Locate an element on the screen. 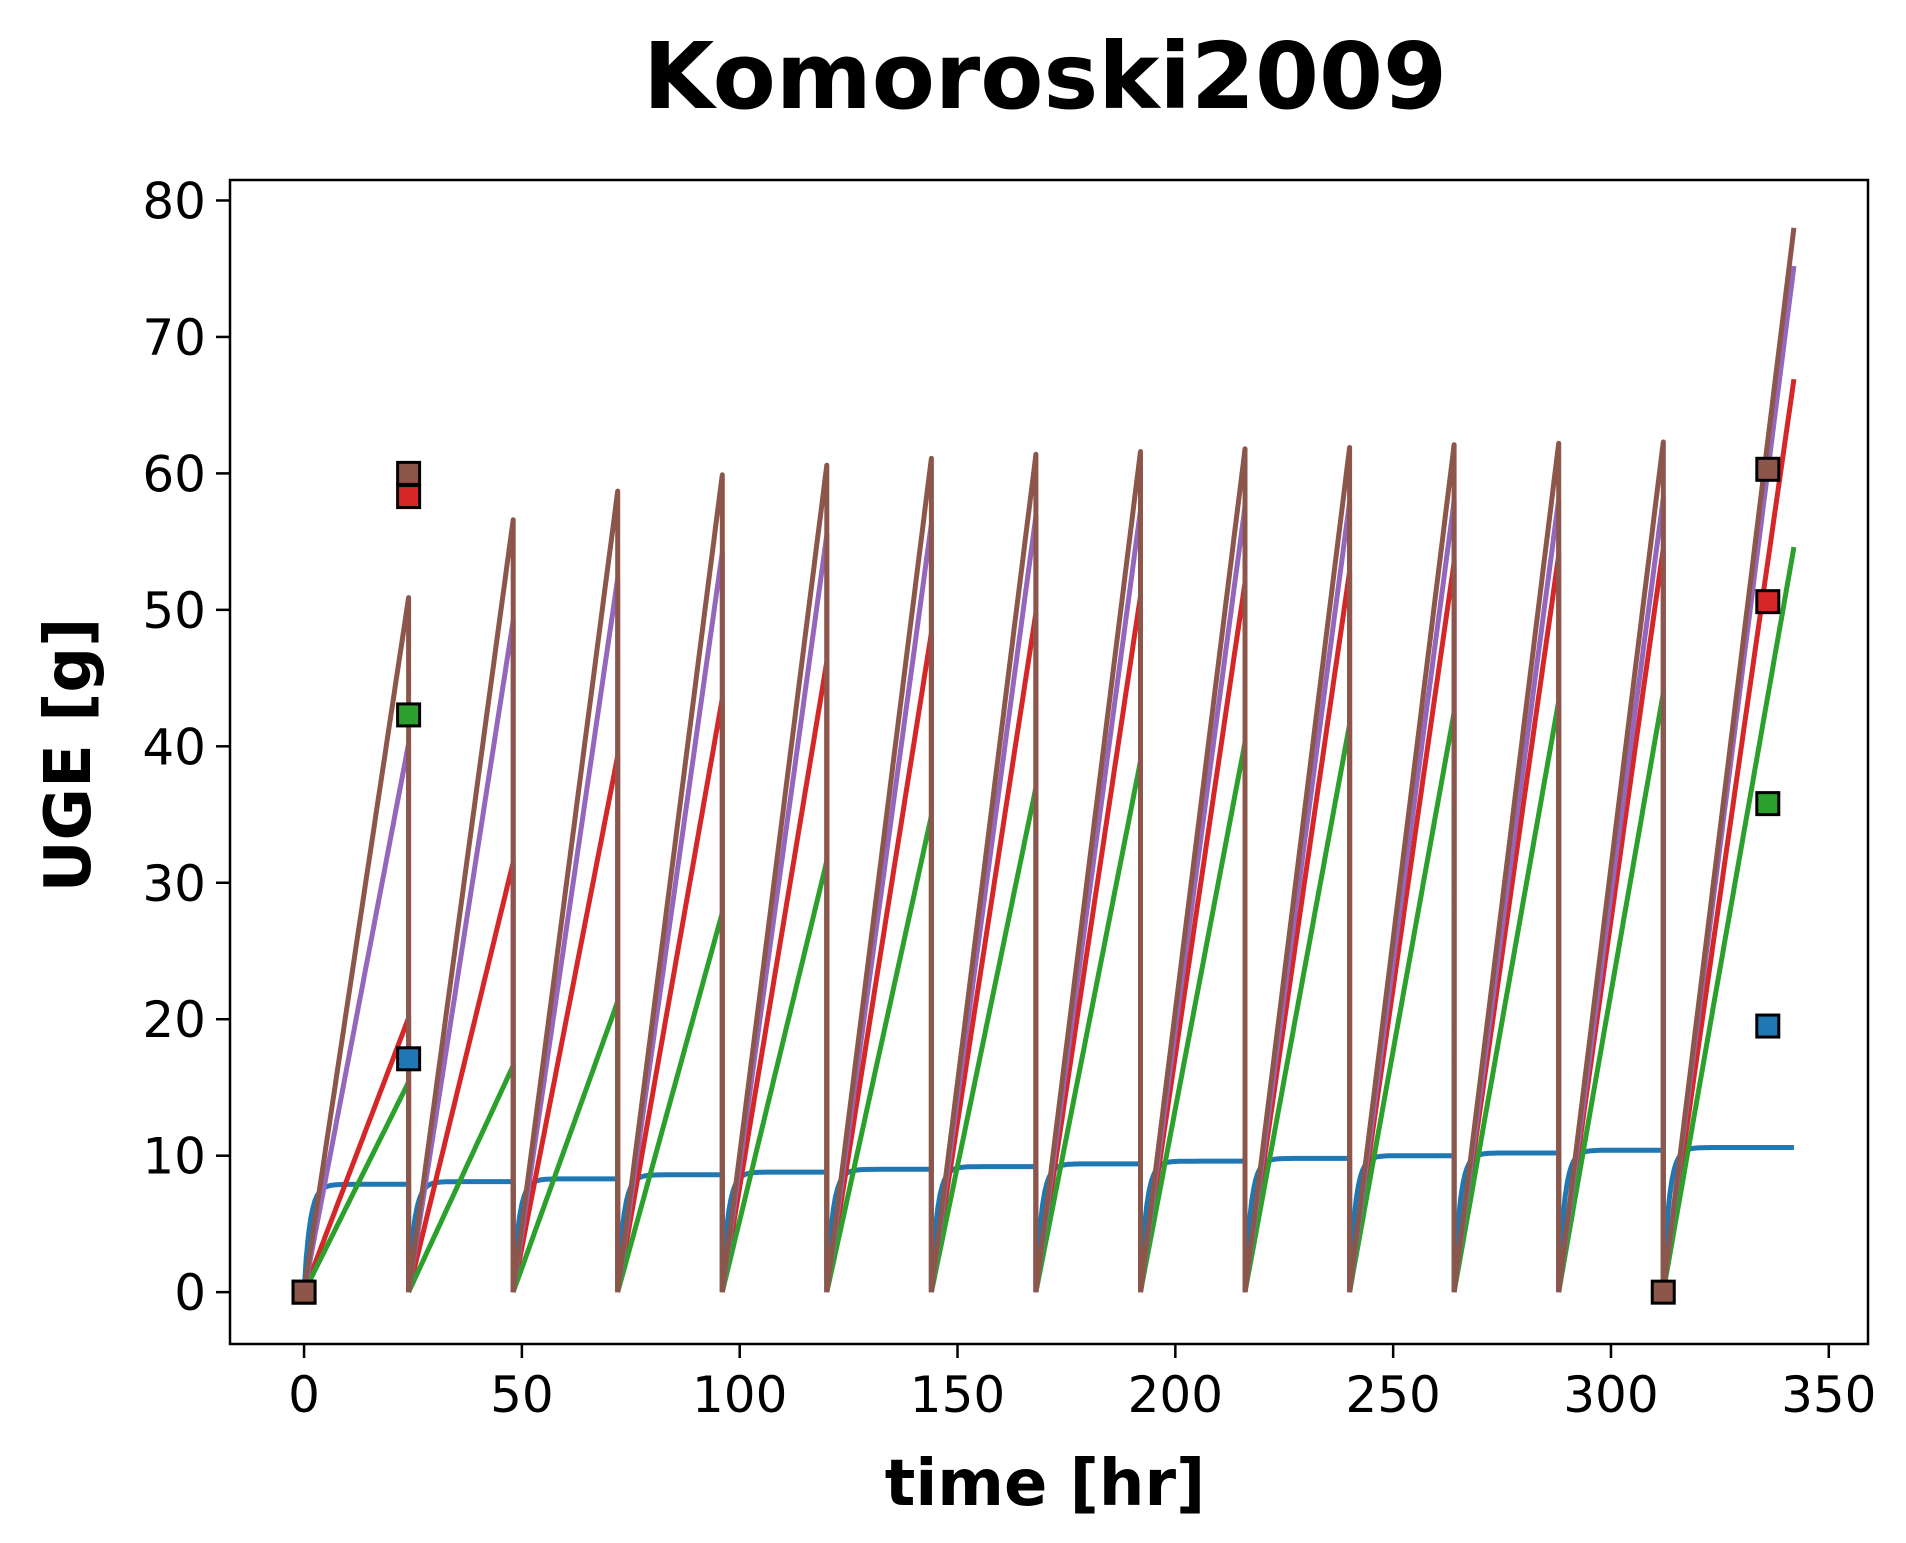  y-tick-label: 30 is located at coordinates (174, 884).